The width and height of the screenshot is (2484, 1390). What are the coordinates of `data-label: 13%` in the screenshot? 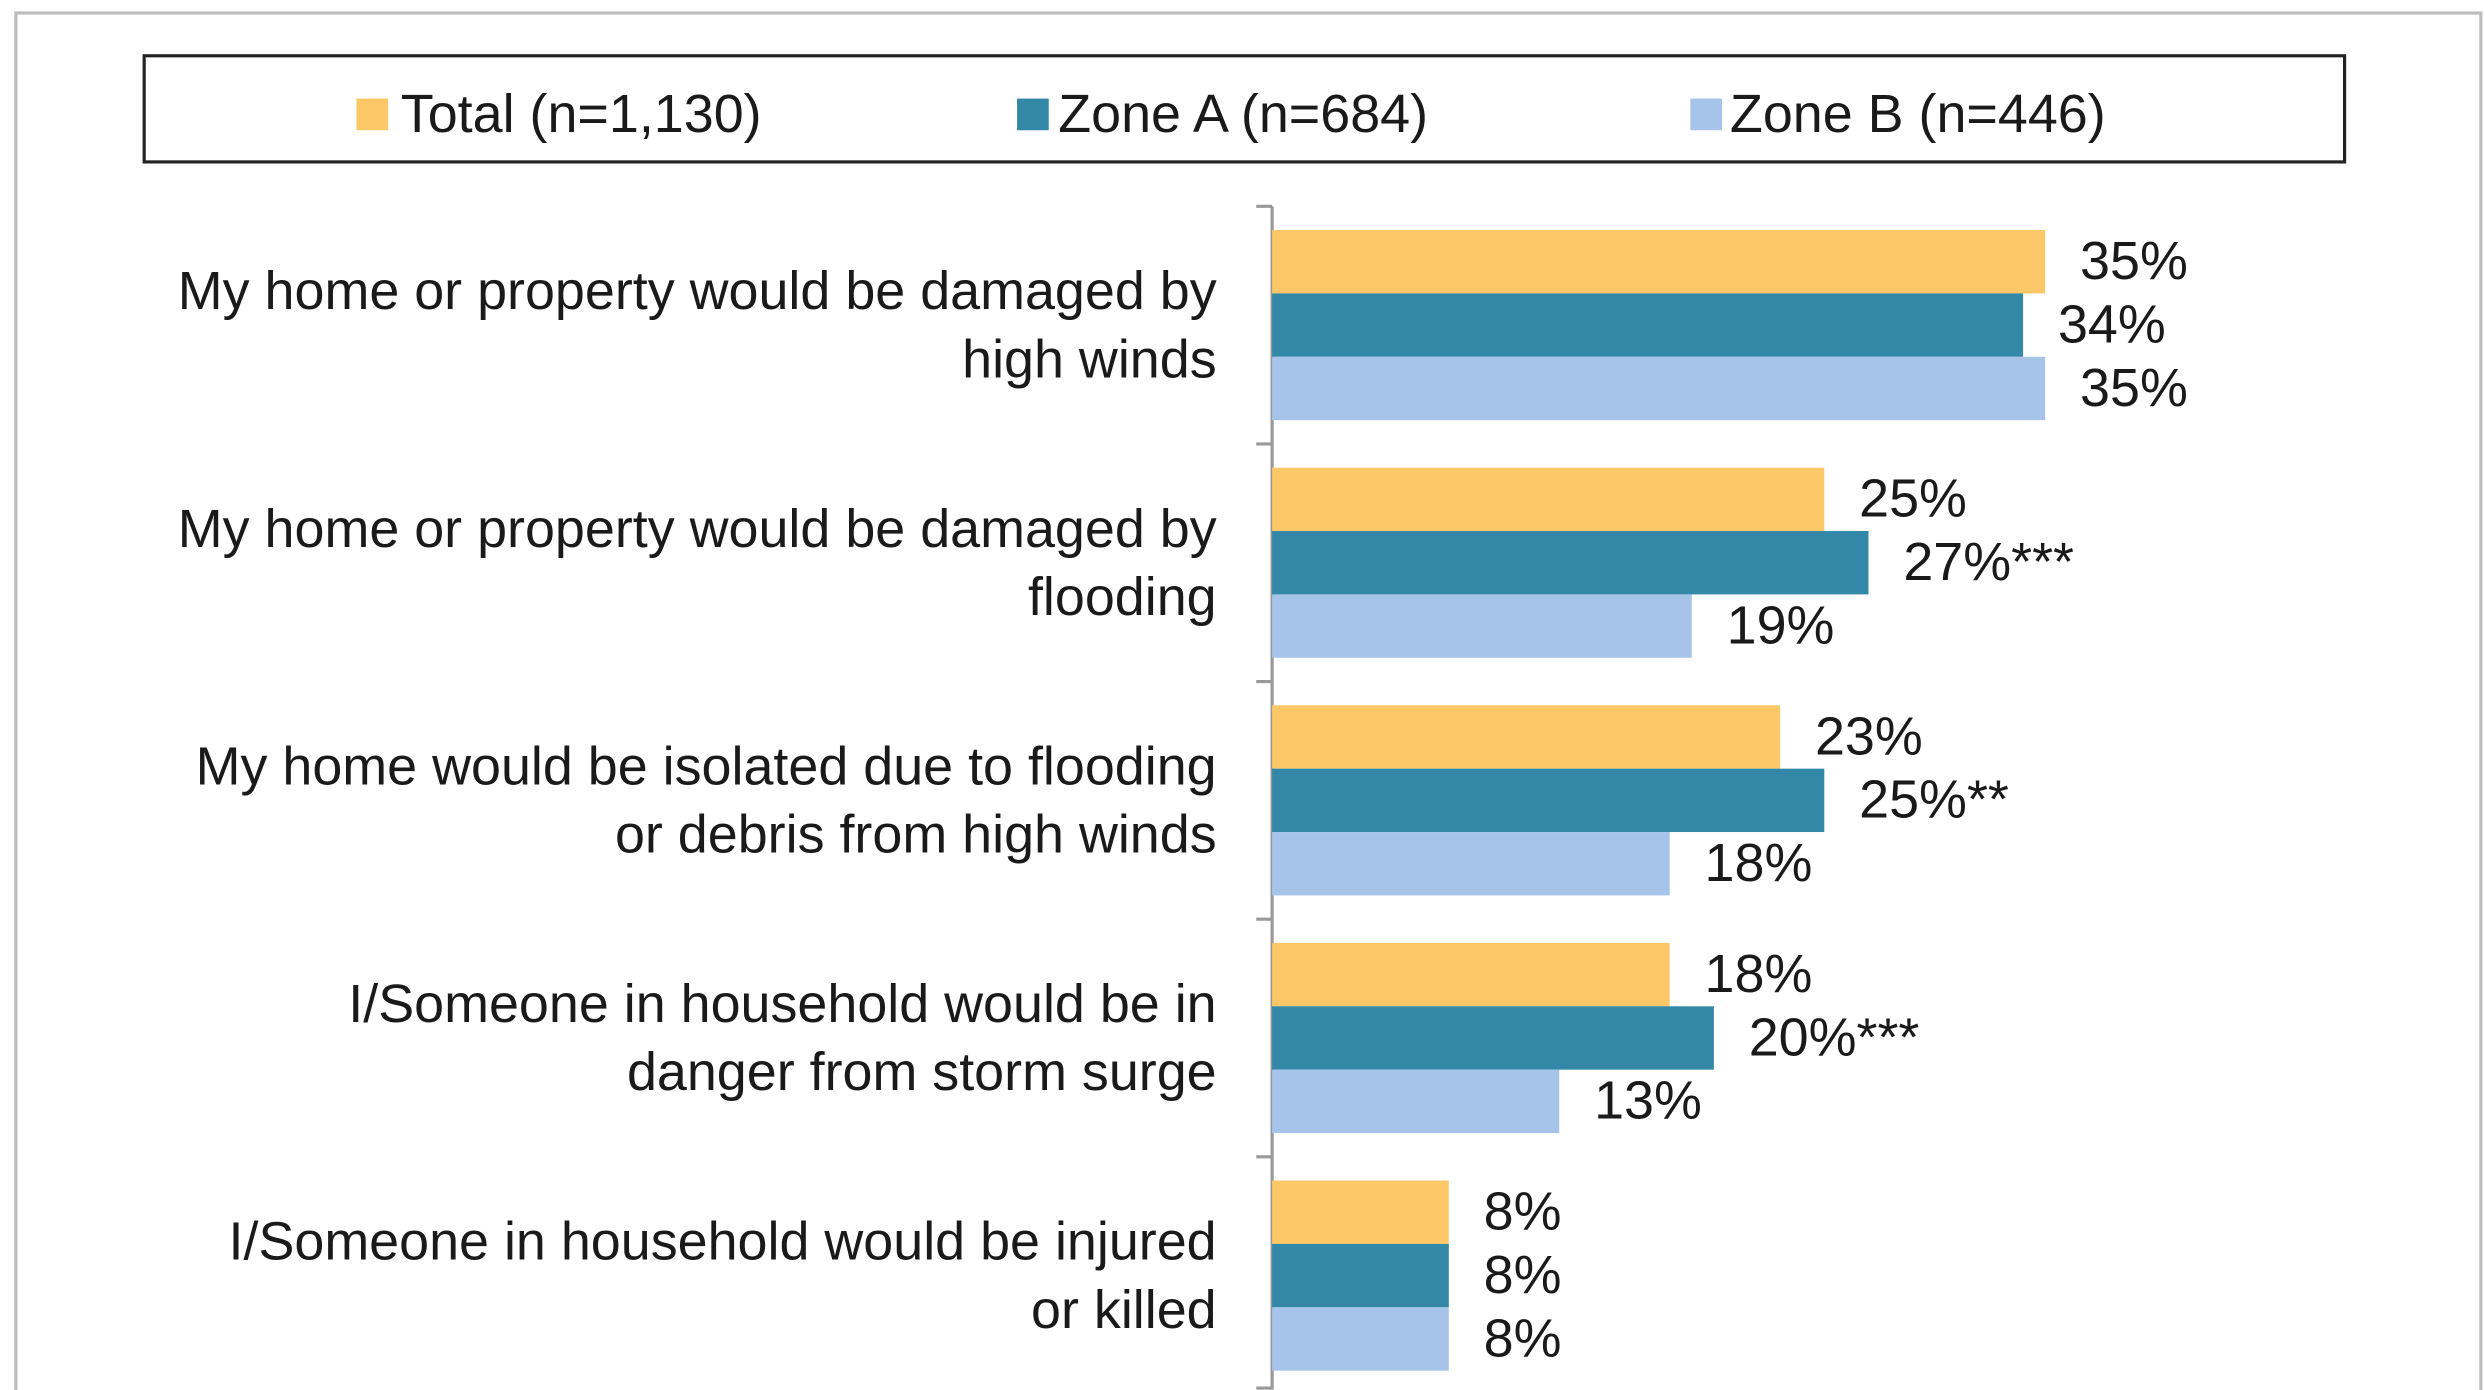 It's located at (1648, 1101).